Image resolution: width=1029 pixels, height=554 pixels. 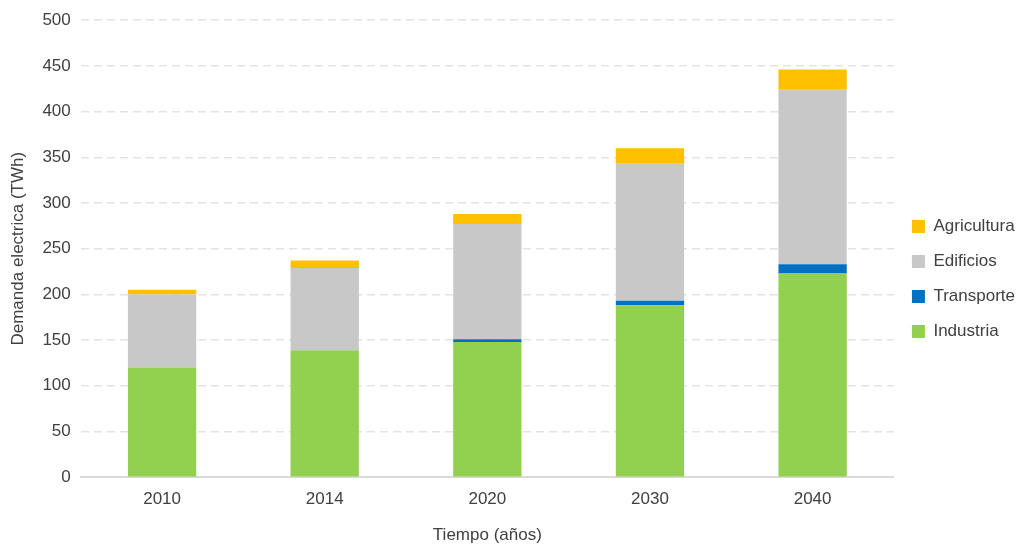 I want to click on x-axis-title: Tiempo (años), so click(x=487, y=535).